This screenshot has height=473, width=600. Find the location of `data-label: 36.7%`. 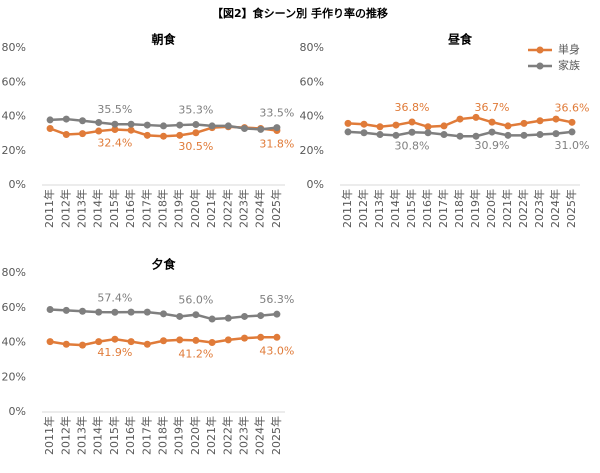

data-label: 36.7% is located at coordinates (492, 107).